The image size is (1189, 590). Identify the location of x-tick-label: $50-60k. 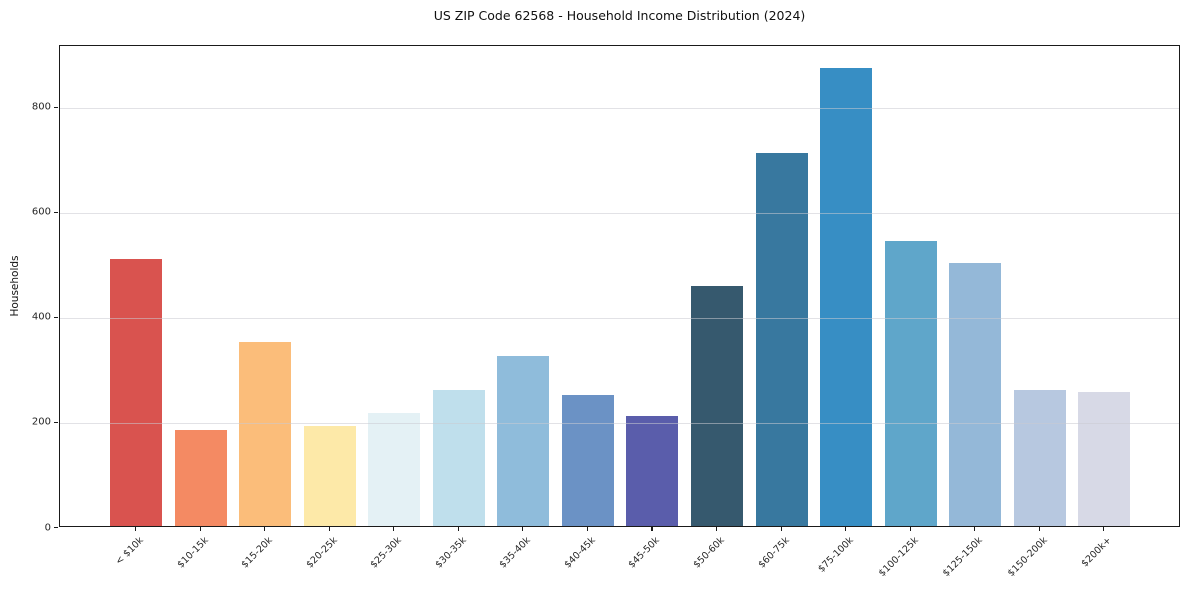
(709, 553).